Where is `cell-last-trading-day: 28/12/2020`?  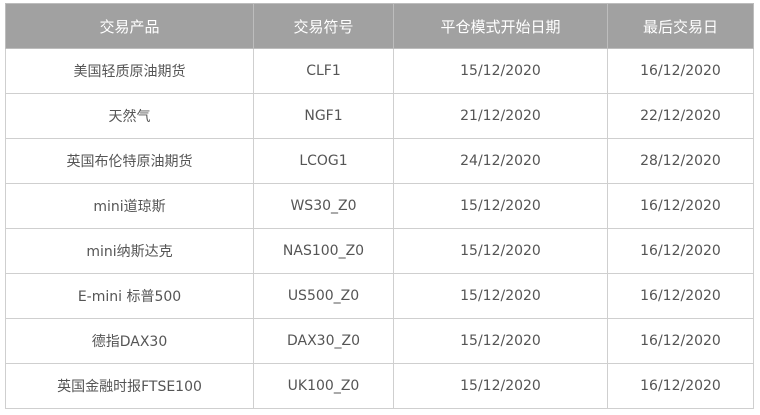
cell-last-trading-day: 28/12/2020 is located at coordinates (680, 161).